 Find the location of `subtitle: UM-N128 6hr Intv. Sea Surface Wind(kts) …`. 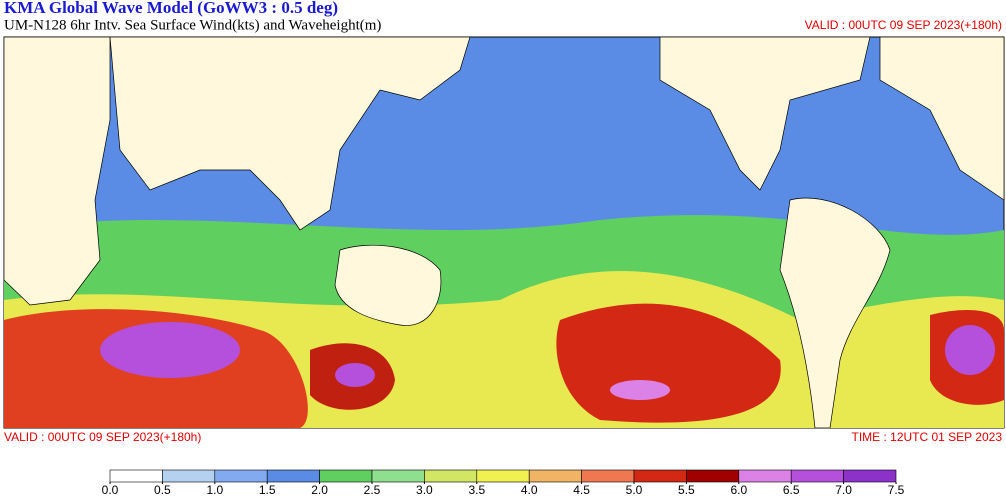

subtitle: UM-N128 6hr Intv. Sea Surface Wind(kts) … is located at coordinates (192, 25).